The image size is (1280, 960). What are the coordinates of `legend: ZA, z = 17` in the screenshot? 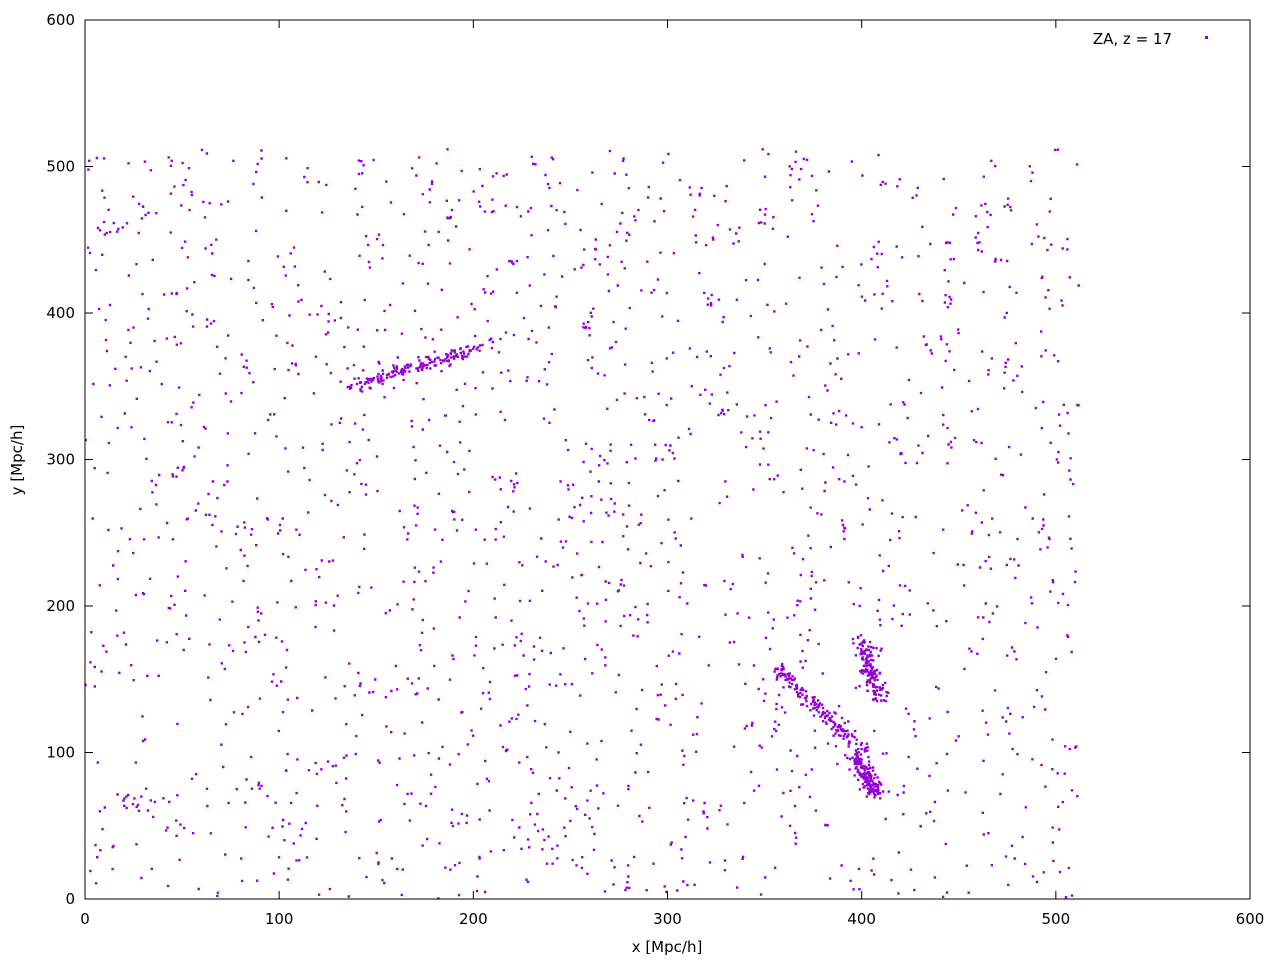 It's located at (1150, 39).